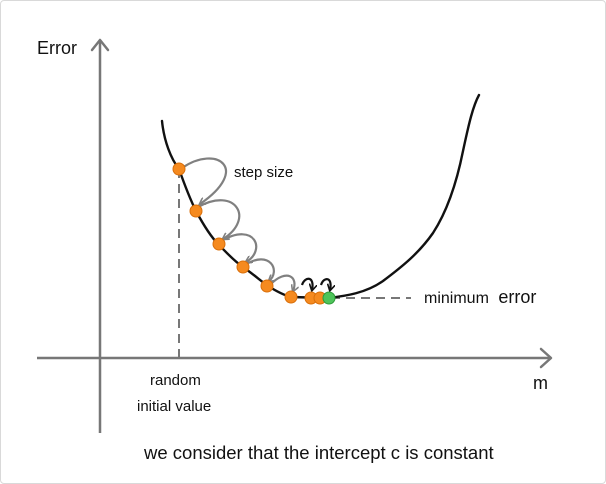 This screenshot has width=606, height=484. Describe the element at coordinates (540, 383) in the screenshot. I see `x-axis-label: m` at that location.